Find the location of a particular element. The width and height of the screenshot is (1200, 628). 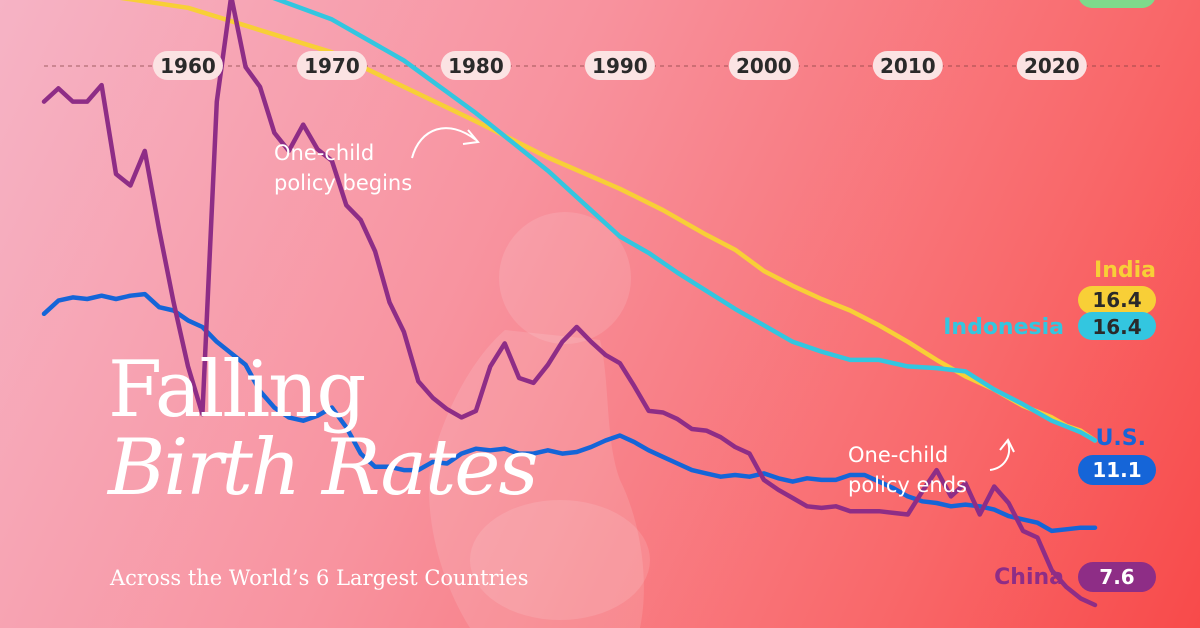

subtitle: Across the World’s 6 Largest Countries is located at coordinates (319, 578).